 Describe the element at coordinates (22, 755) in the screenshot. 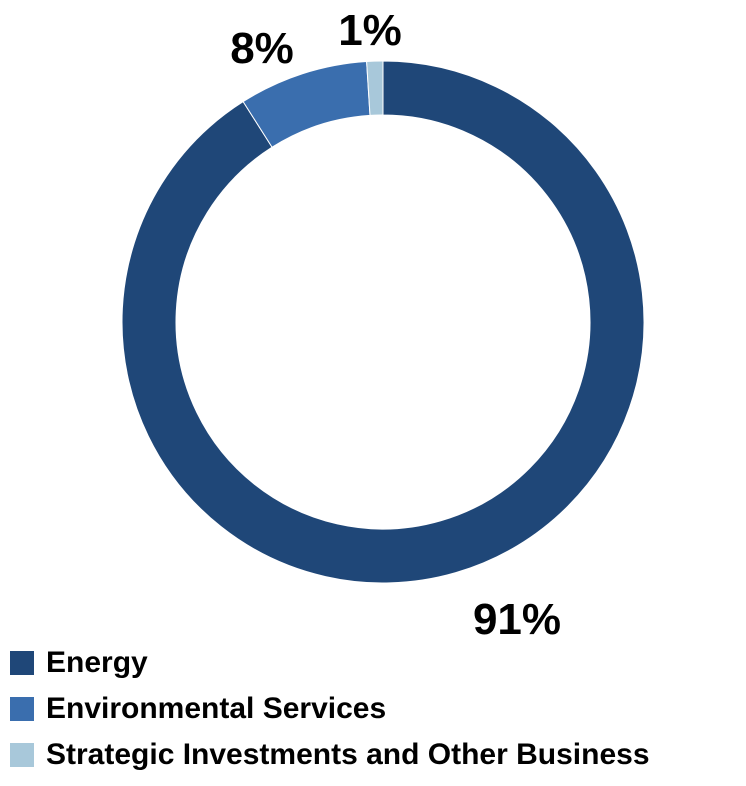

I see `legend-swatch-strategic-investments` at that location.